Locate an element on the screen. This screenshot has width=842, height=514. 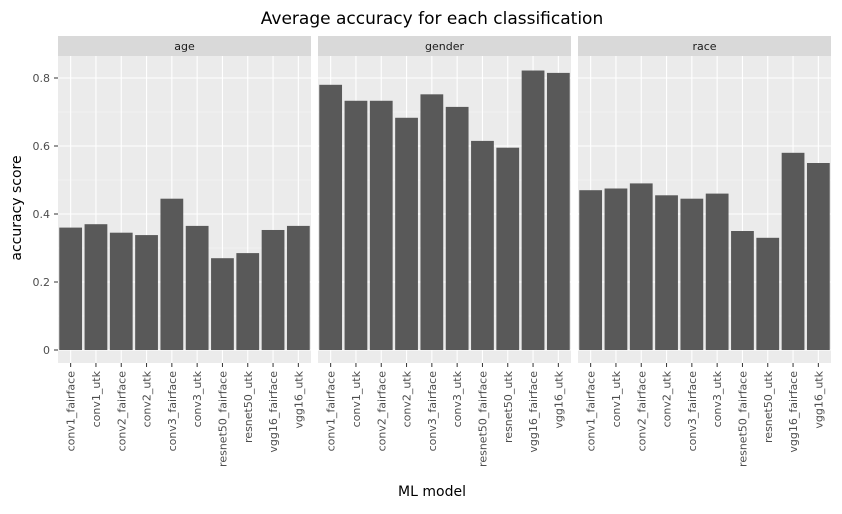
bar-age-vgg16_fairface is located at coordinates (273, 289).